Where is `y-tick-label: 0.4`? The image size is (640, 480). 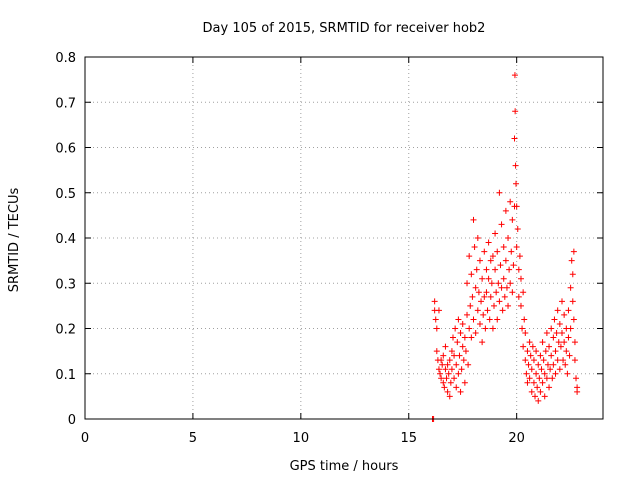
y-tick-label: 0.4 is located at coordinates (65, 239).